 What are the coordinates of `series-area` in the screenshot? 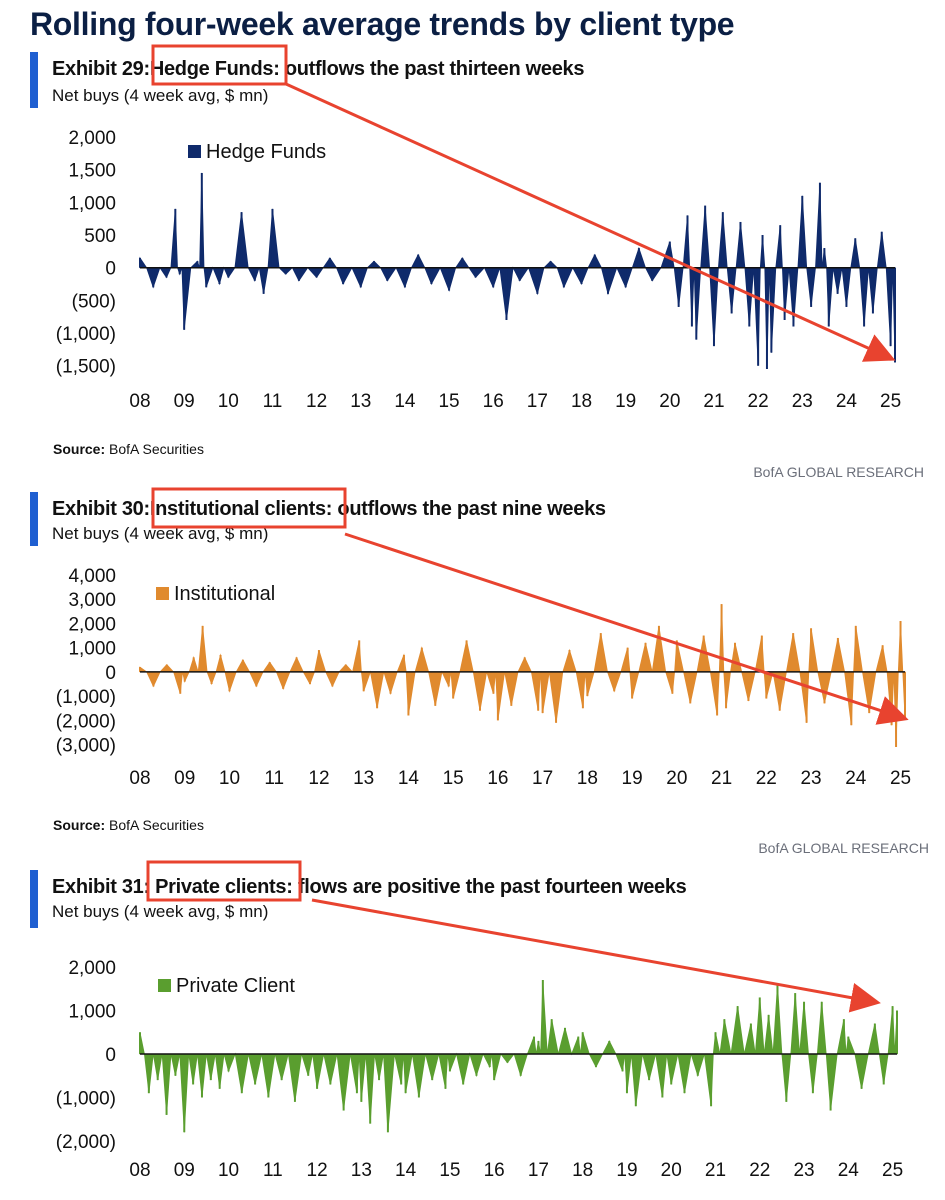 It's located at (518, 1056).